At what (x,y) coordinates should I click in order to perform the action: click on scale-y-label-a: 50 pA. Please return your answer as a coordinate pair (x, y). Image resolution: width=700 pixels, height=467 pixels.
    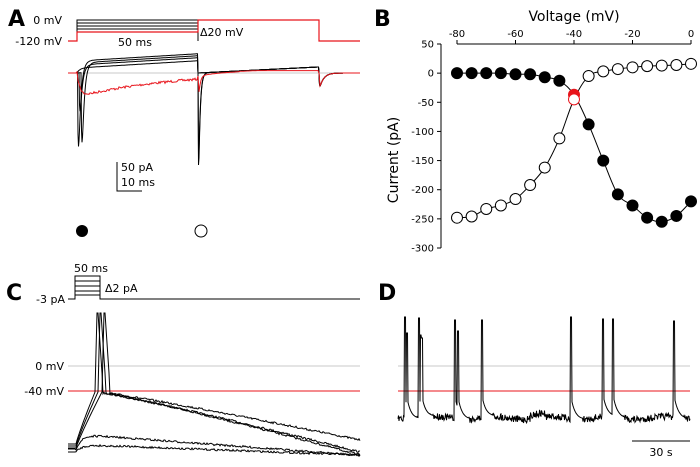
    Looking at the image, I should click on (137, 167).